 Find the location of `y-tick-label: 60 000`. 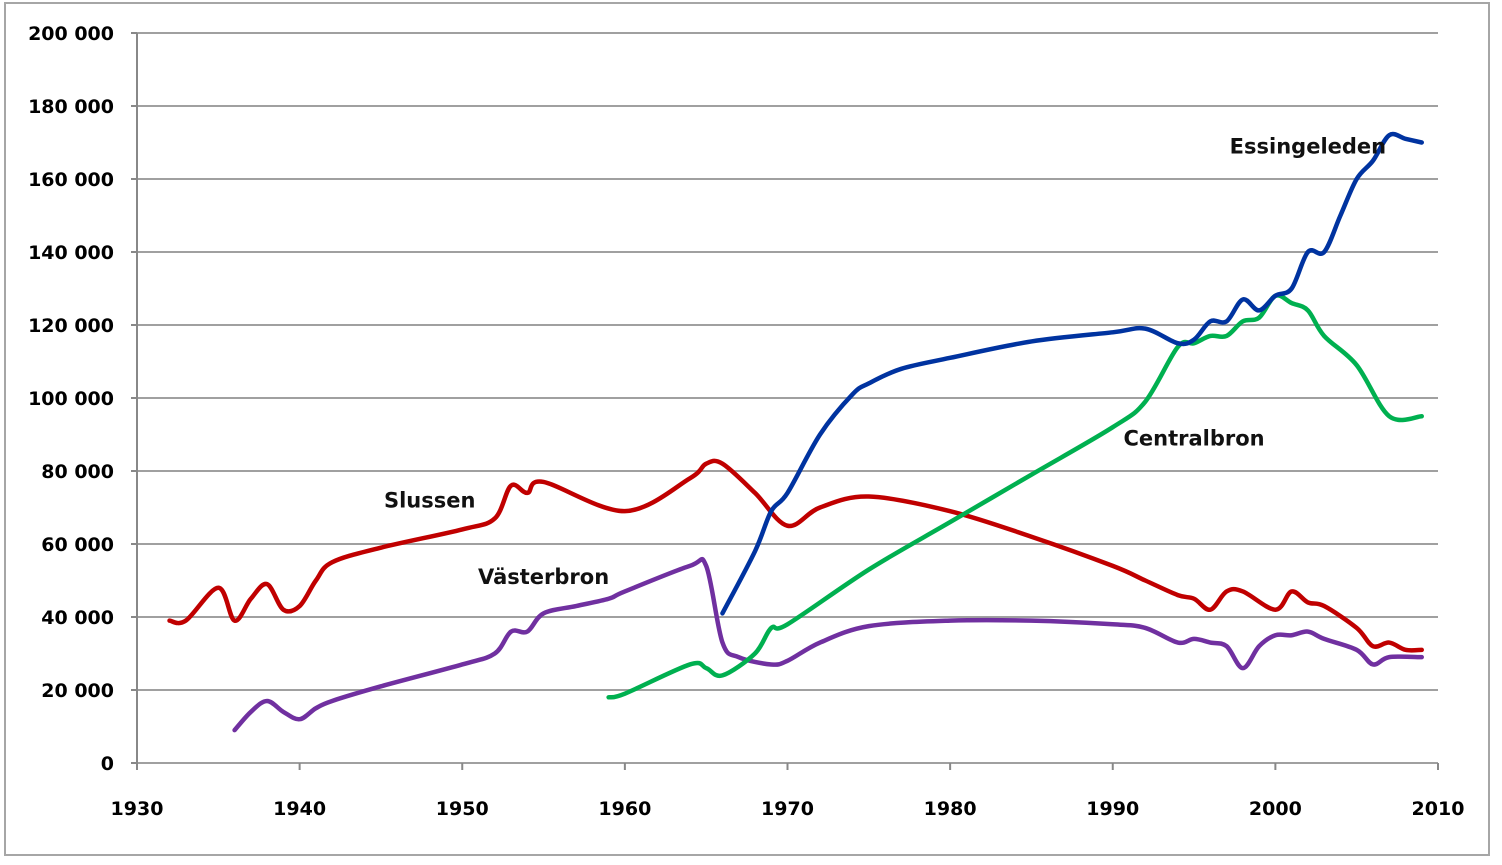

y-tick-label: 60 000 is located at coordinates (77, 545).